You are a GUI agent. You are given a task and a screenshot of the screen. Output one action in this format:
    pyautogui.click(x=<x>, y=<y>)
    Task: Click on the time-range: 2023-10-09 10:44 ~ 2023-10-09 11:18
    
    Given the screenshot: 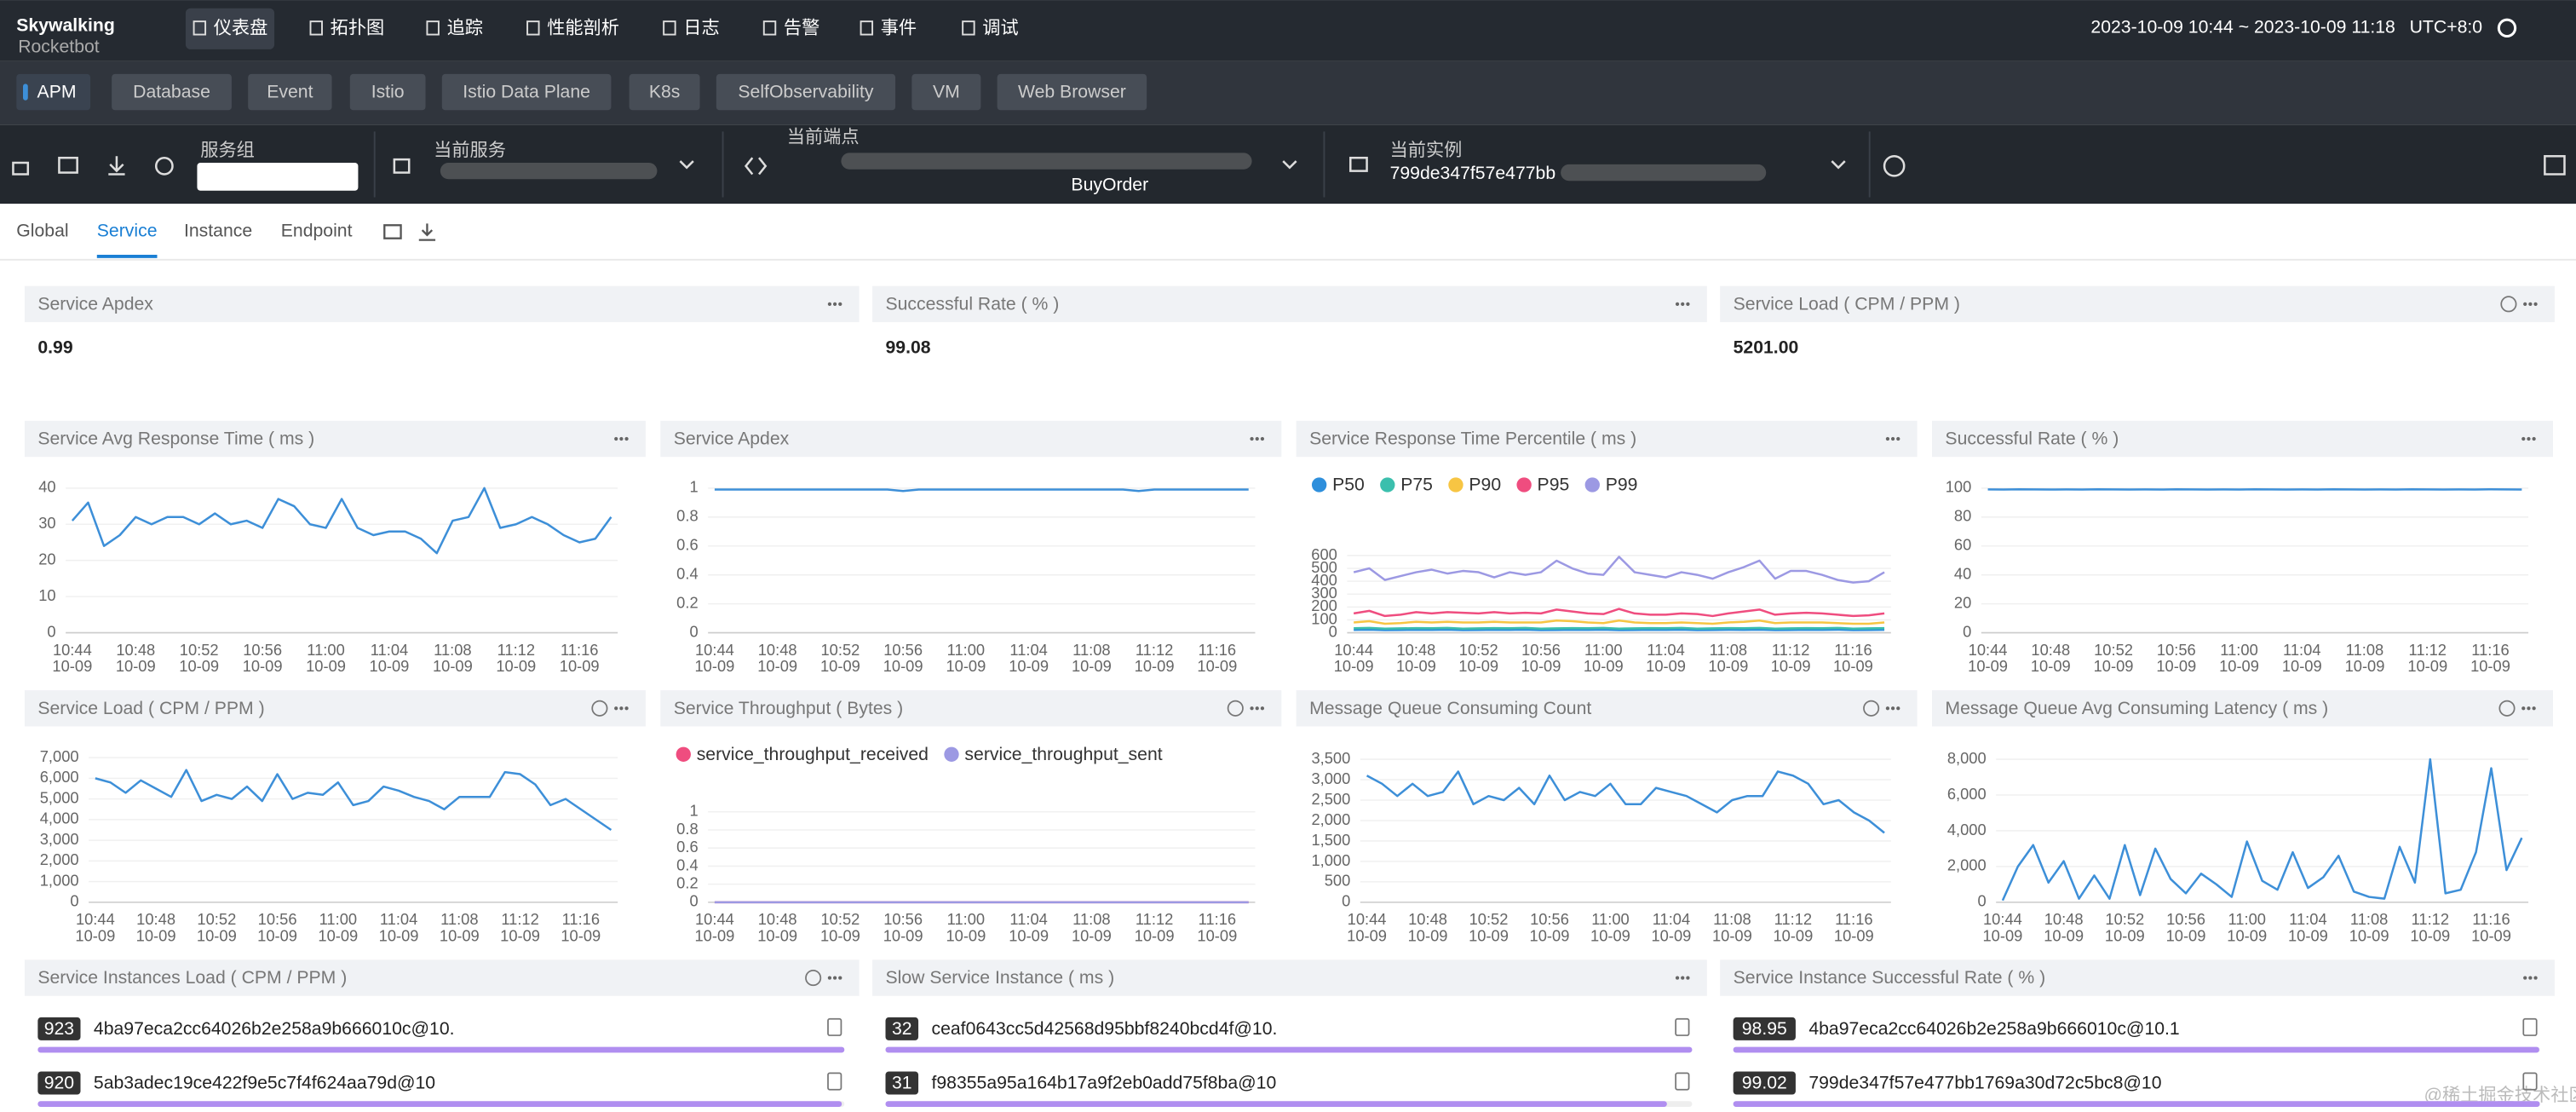 What is the action you would take?
    pyautogui.click(x=2243, y=27)
    